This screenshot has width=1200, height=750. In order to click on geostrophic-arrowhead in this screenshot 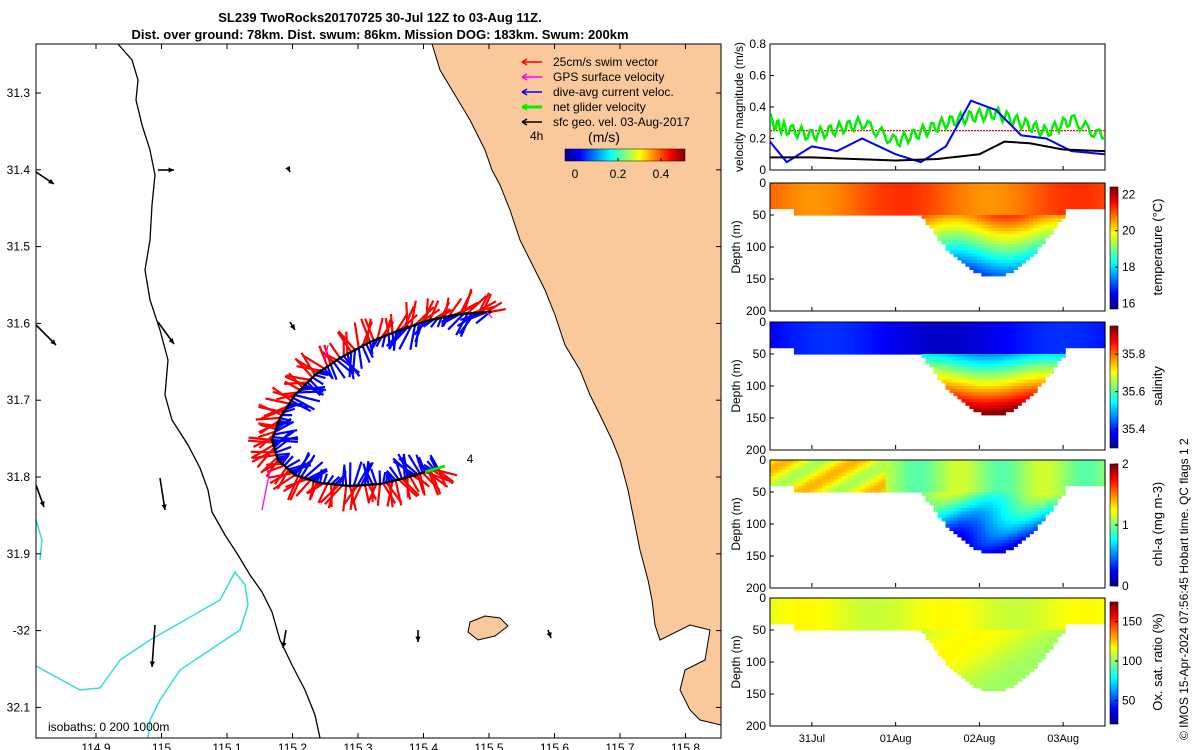, I will do `click(418, 639)`.